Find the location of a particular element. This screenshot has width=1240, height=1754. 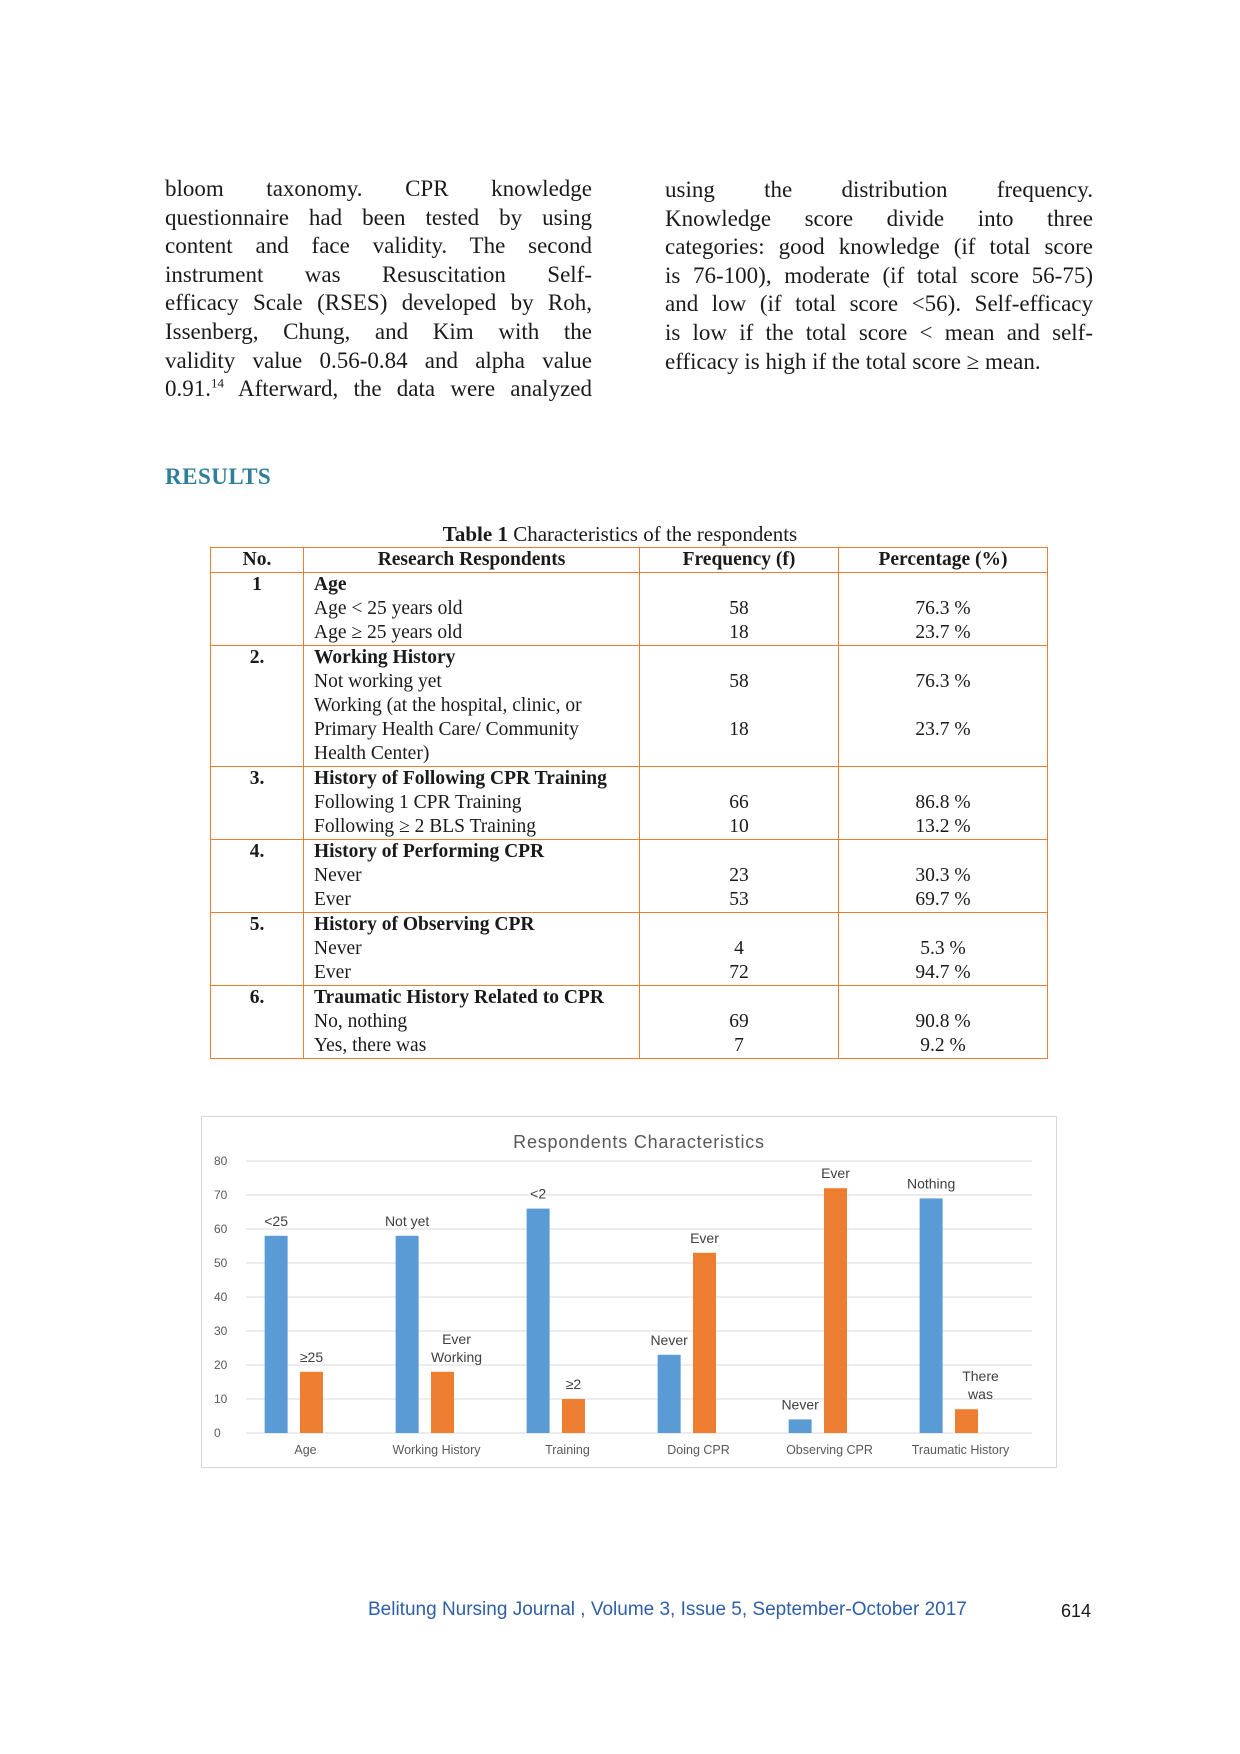

frequency-cell: 69 7 is located at coordinates (739, 1022).